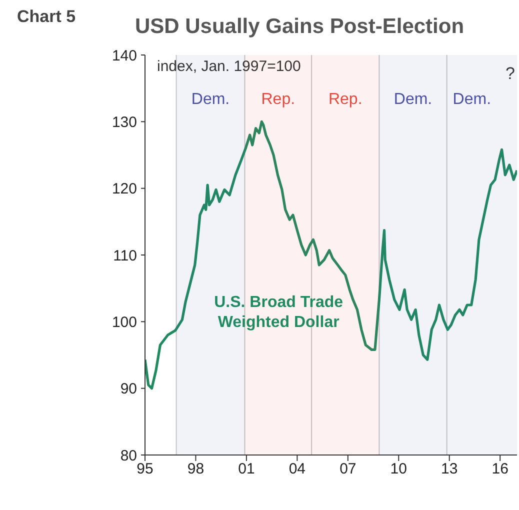 This screenshot has height=510, width=519. Describe the element at coordinates (124, 189) in the screenshot. I see `y-tick-label: 120` at that location.